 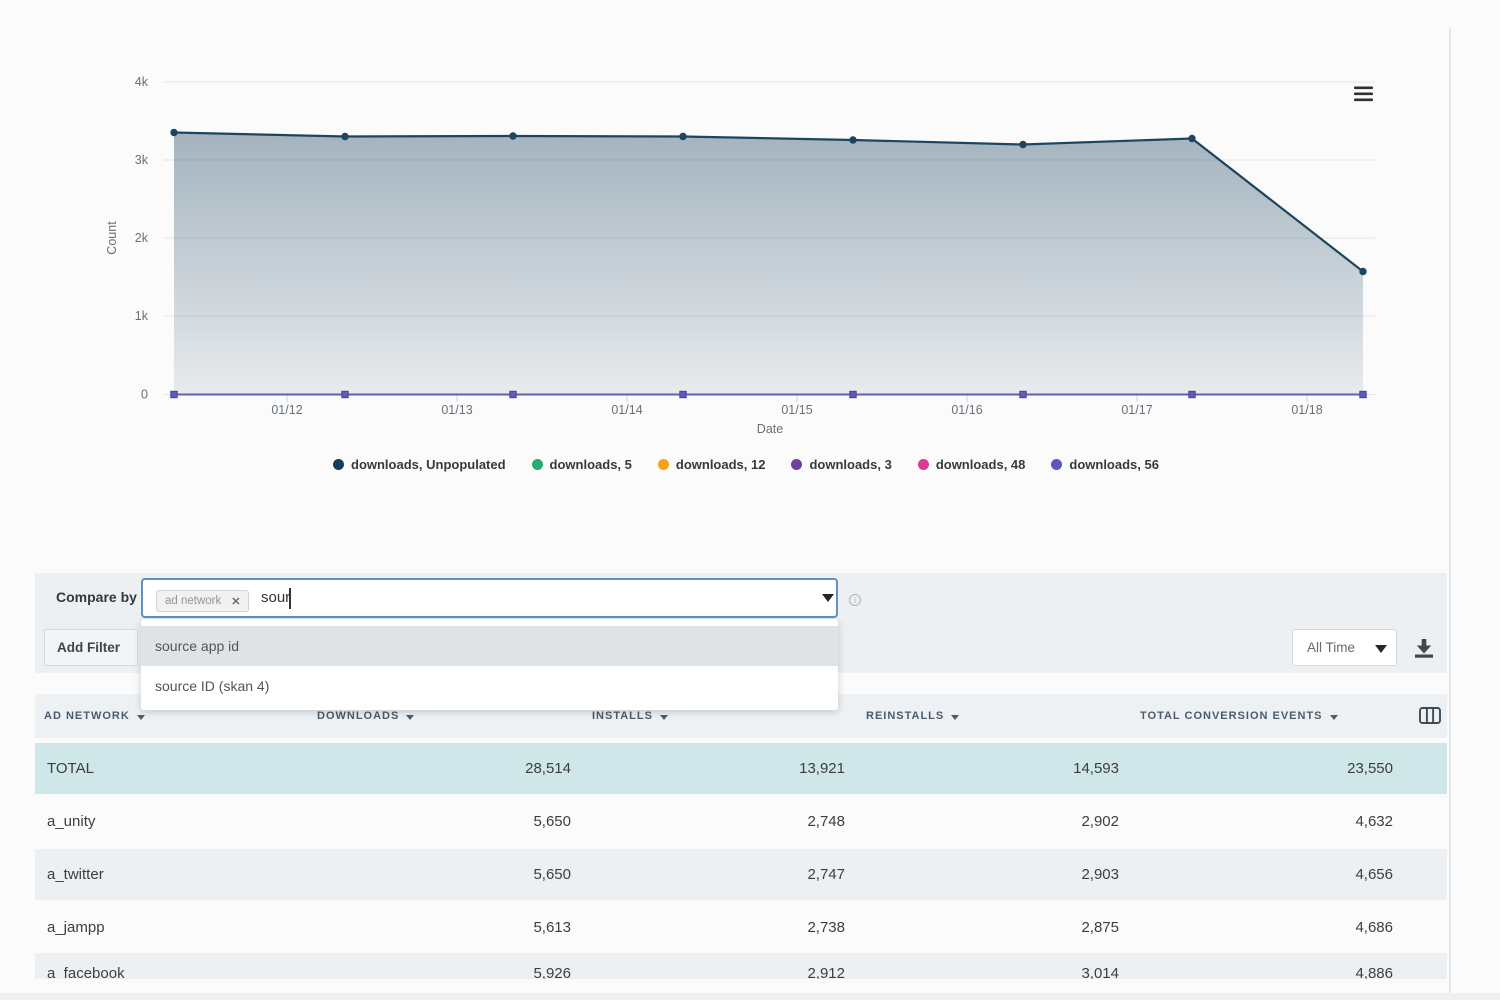 What do you see at coordinates (1306, 410) in the screenshot?
I see `svg-text: 01/18` at bounding box center [1306, 410].